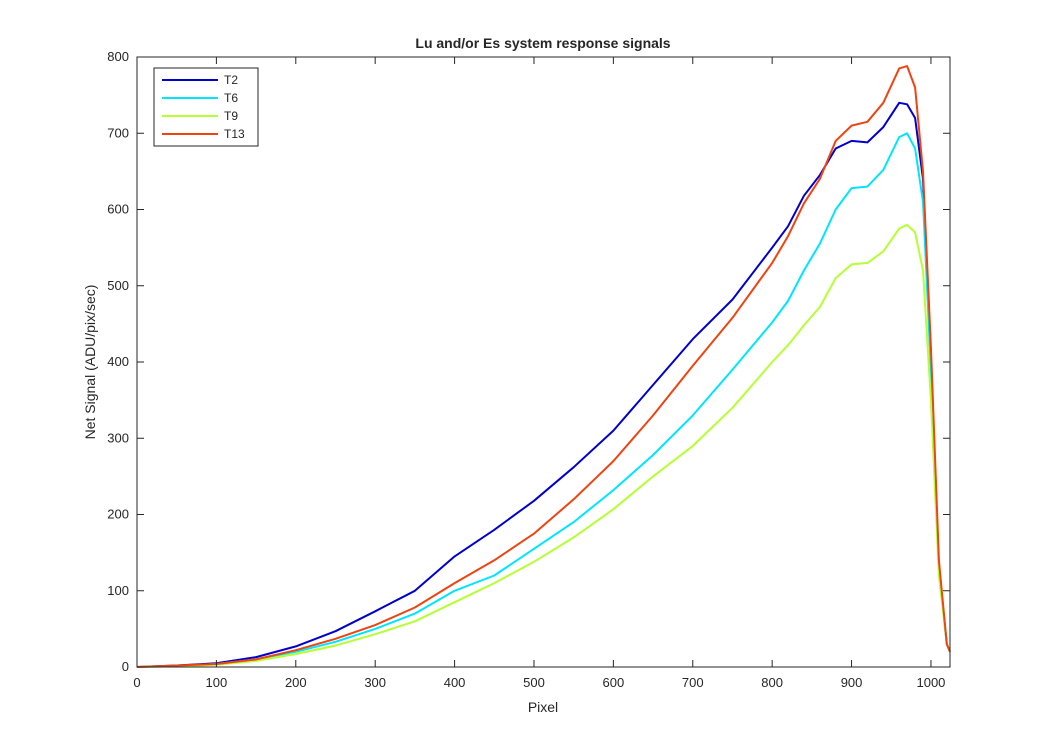 The height and width of the screenshot is (750, 1050). I want to click on x-tick-label: 1000, so click(930, 682).